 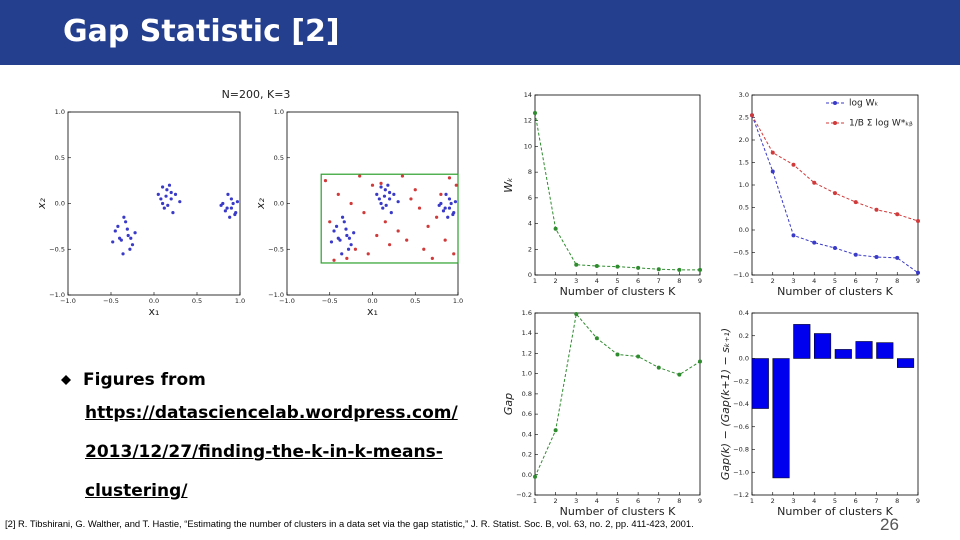 What do you see at coordinates (881, 124) in the screenshot?
I see `legend-label: 1/B Σ log W*ₖᵦ` at bounding box center [881, 124].